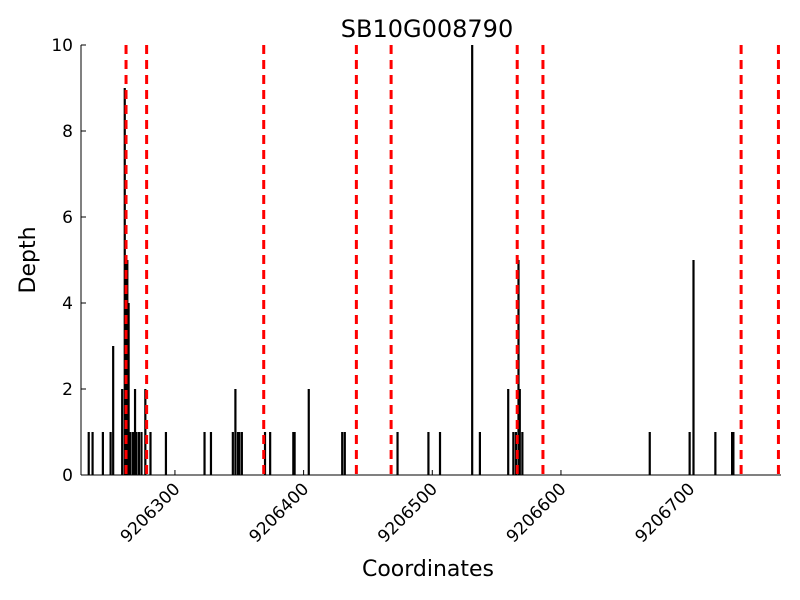  Describe the element at coordinates (408, 513) in the screenshot. I see `x-tick-label: 9206500` at that location.